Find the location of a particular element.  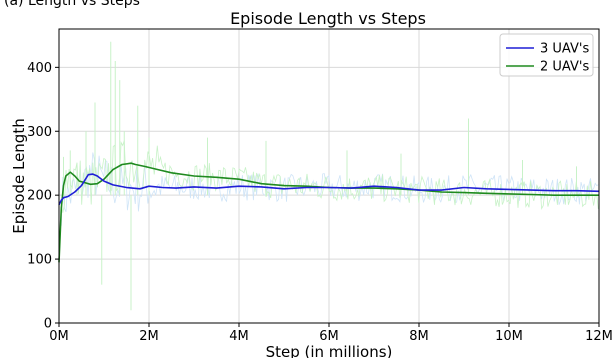

y-tick-label: 0 is located at coordinates (48, 324).